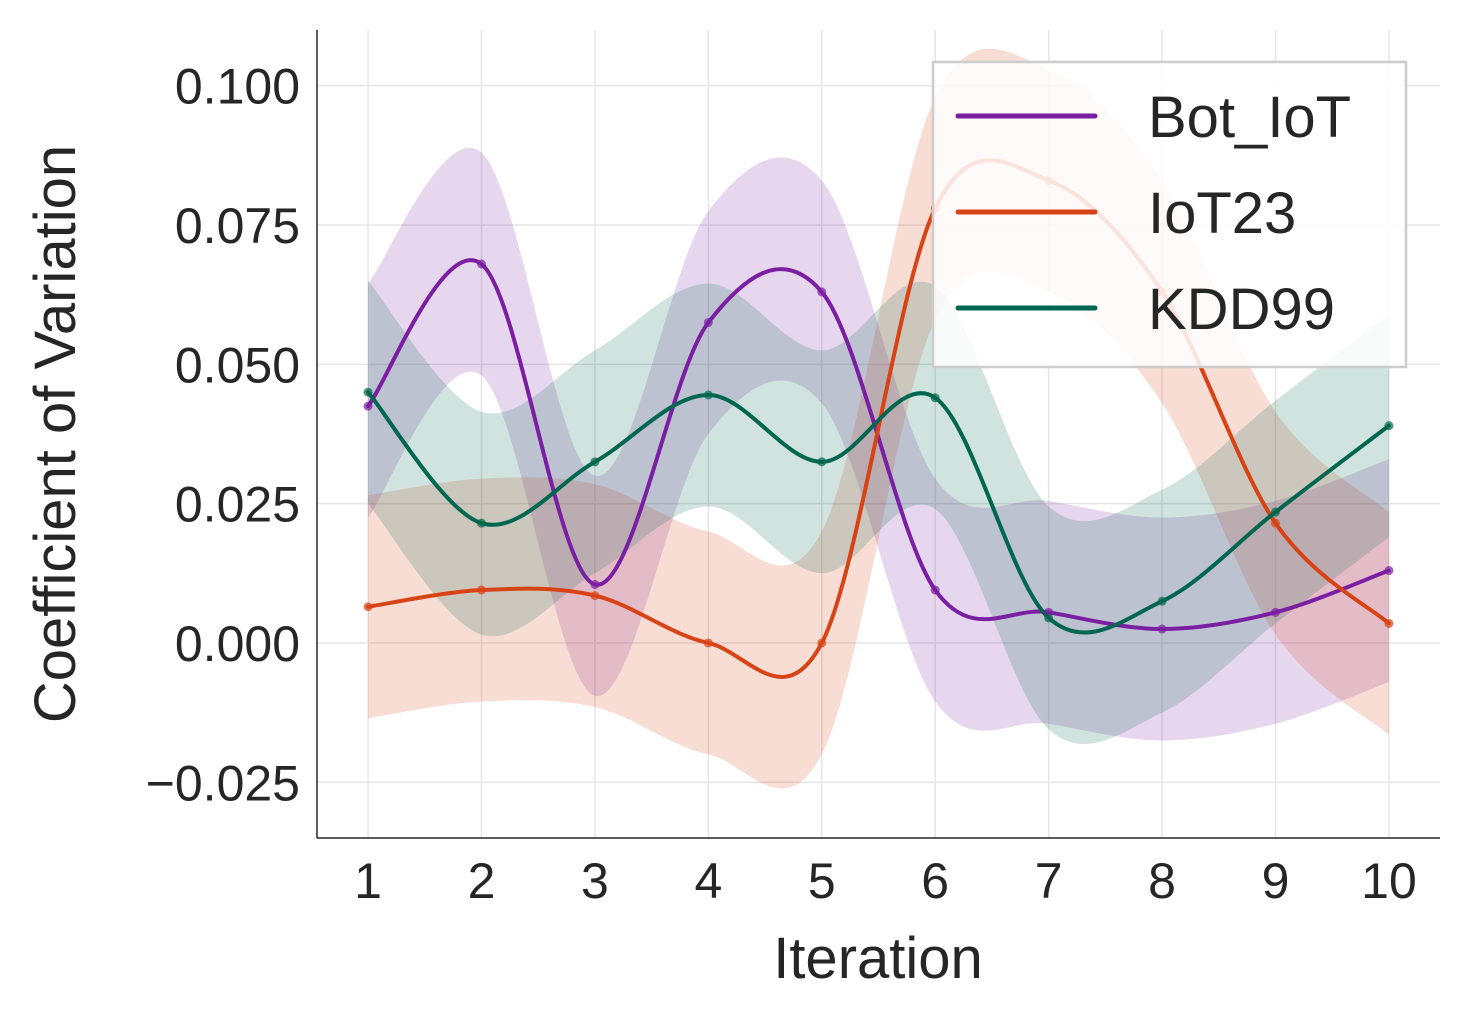 Image resolution: width=1470 pixels, height=1020 pixels. What do you see at coordinates (482, 881) in the screenshot?
I see `x-tick-label: 2` at bounding box center [482, 881].